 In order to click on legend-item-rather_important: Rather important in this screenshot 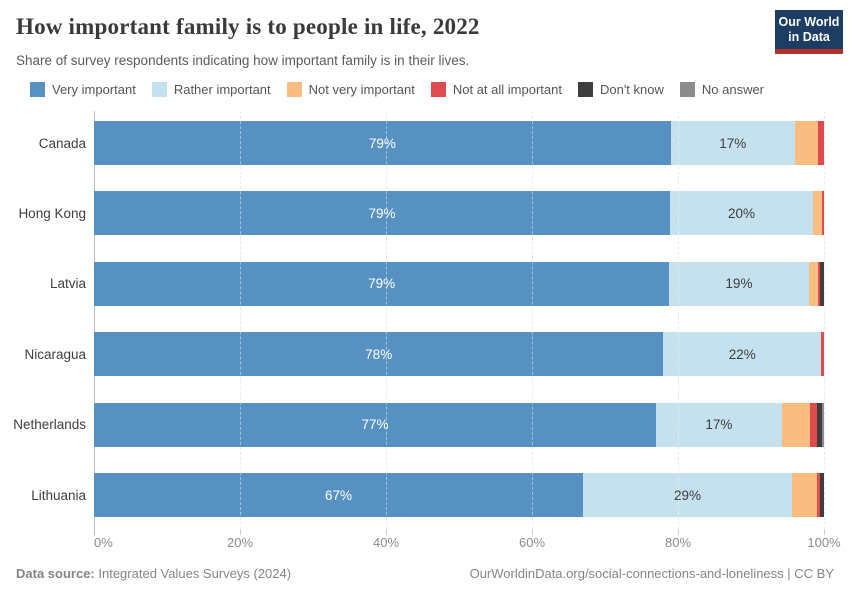, I will do `click(211, 89)`.